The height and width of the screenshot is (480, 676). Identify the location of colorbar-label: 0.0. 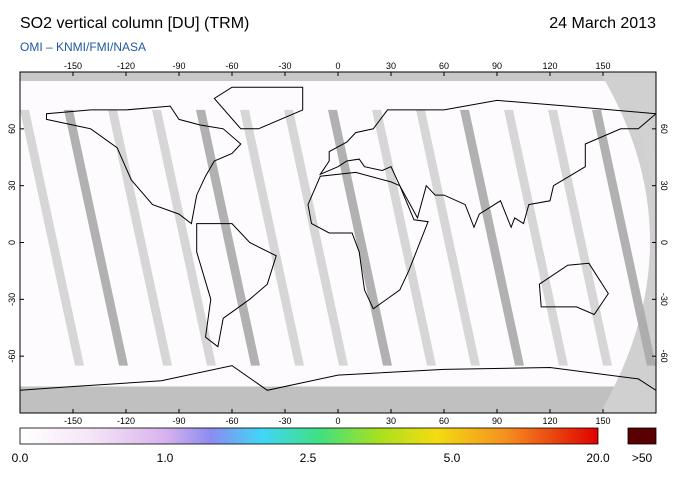
(20, 458).